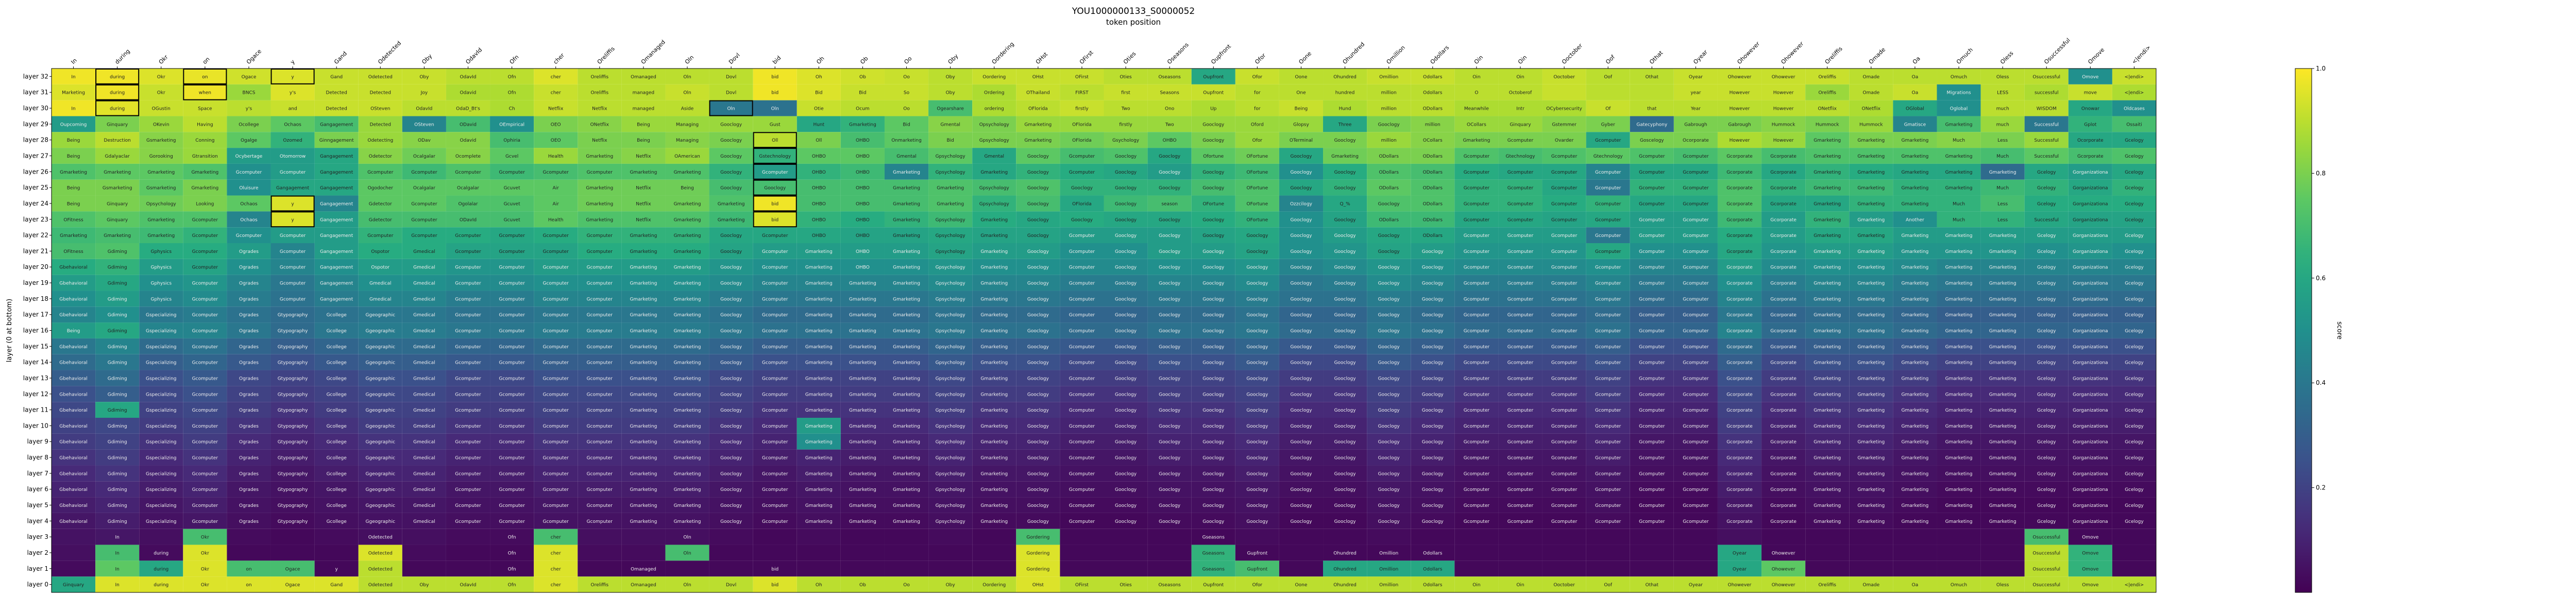  Describe the element at coordinates (1871, 93) in the screenshot. I see `cell-label: Omade` at that location.